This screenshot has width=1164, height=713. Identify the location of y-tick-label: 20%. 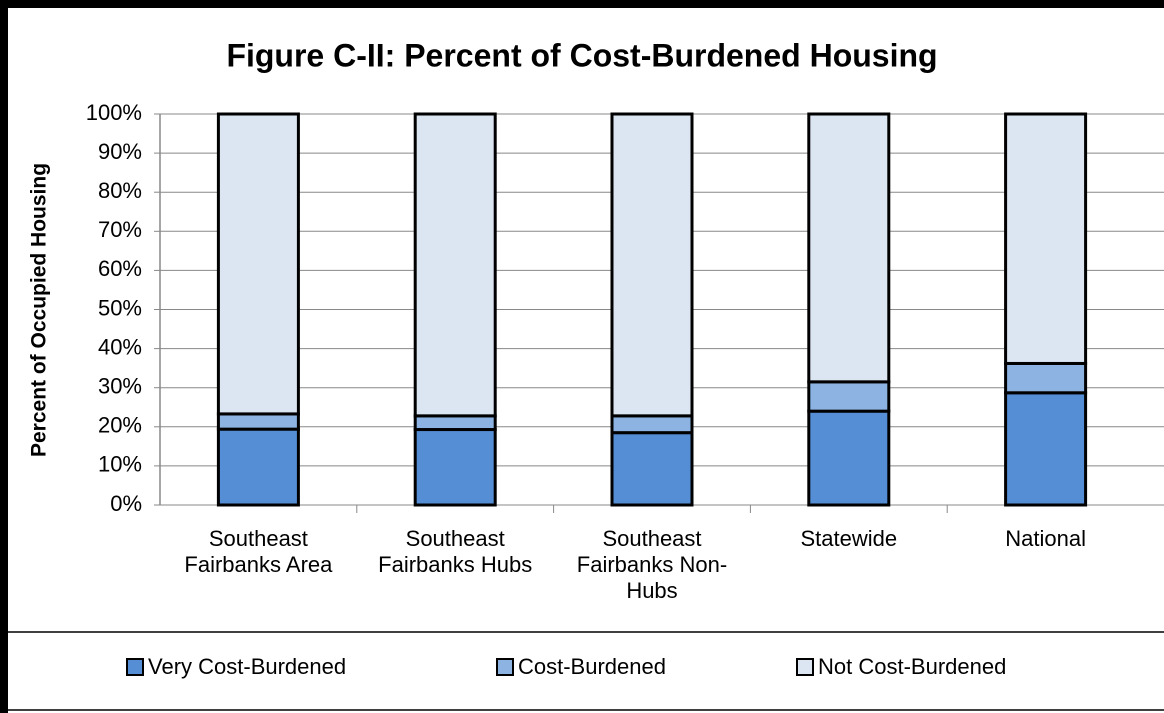
(120, 425).